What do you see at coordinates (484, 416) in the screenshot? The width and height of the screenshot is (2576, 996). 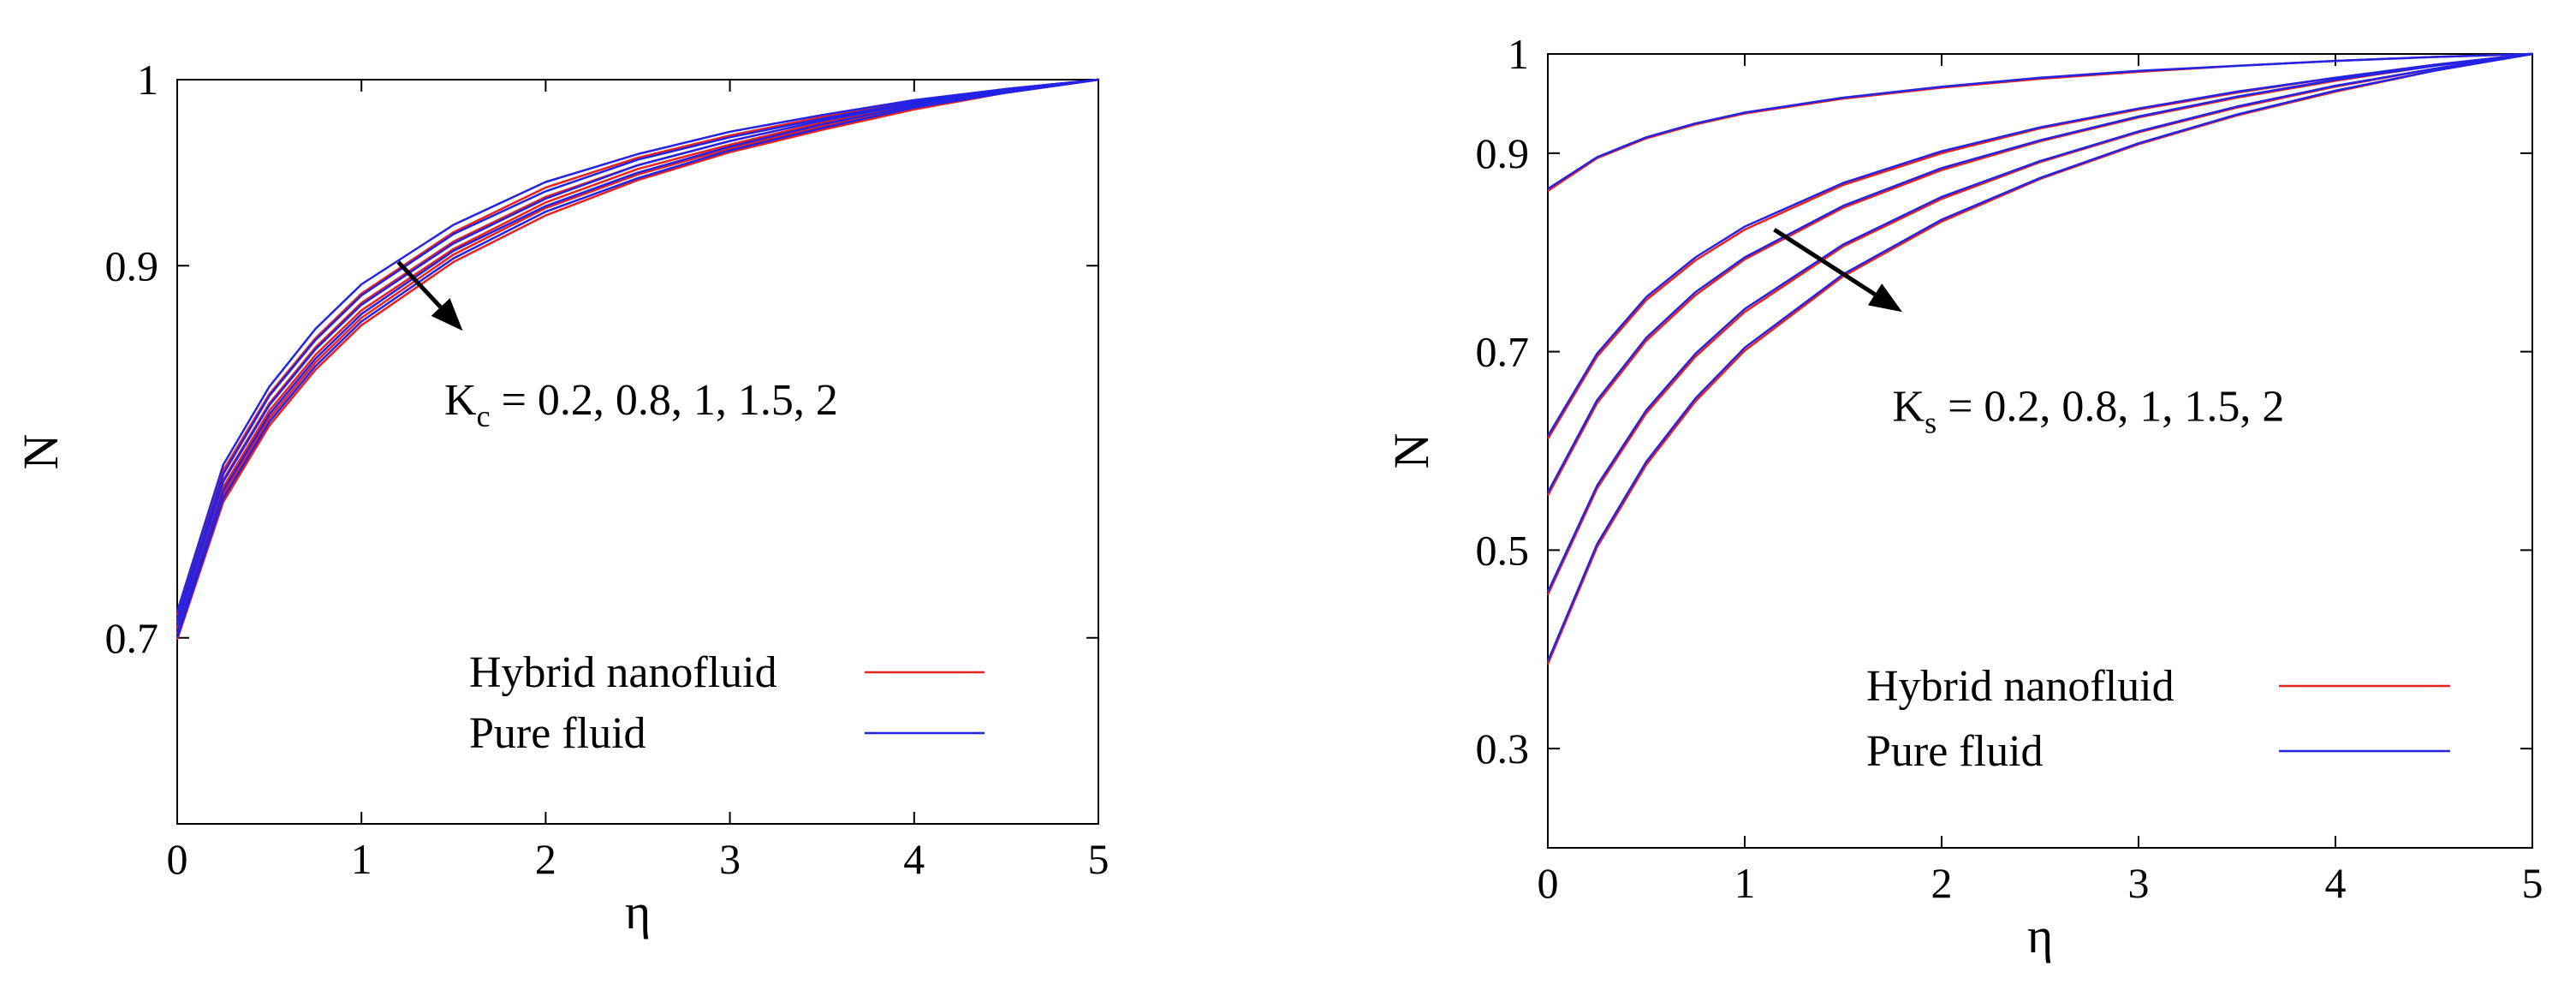 I see `annotation-subscript: c` at bounding box center [484, 416].